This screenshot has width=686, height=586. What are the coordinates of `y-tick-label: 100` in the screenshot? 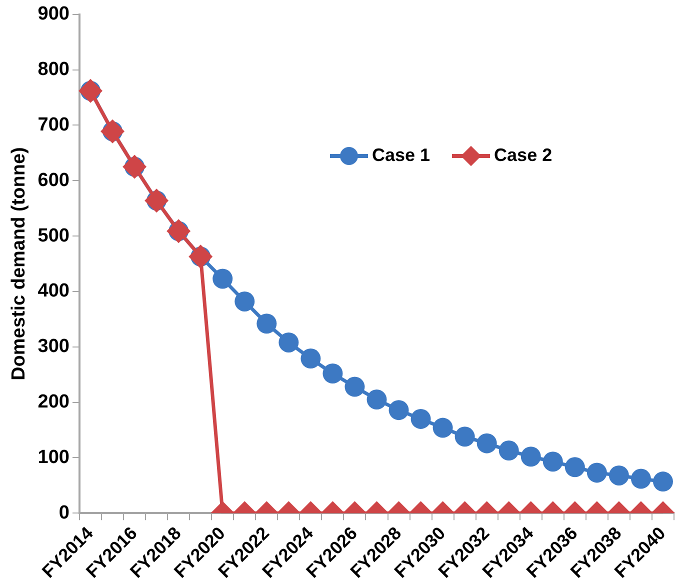 It's located at (54, 457).